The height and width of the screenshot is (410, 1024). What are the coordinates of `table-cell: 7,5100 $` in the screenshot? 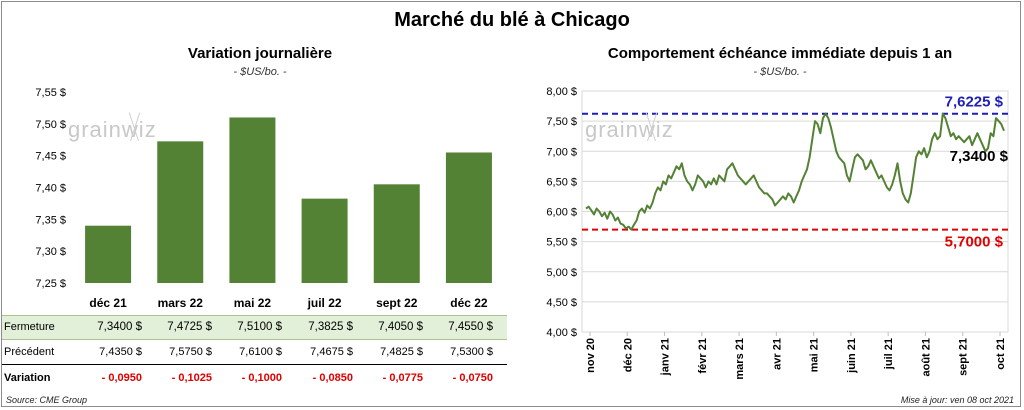 It's located at (259, 327).